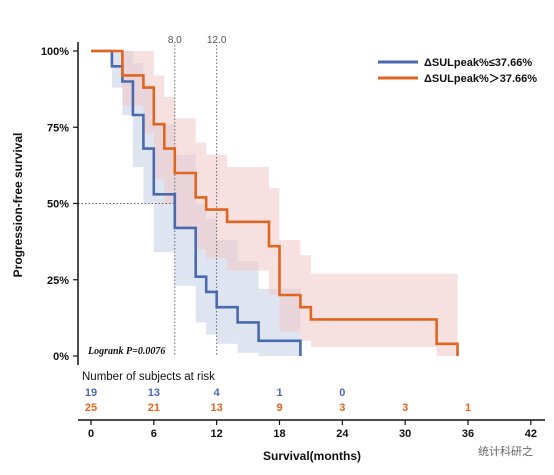 The height and width of the screenshot is (475, 554). I want to click on x-tick-label: 42, so click(531, 434).